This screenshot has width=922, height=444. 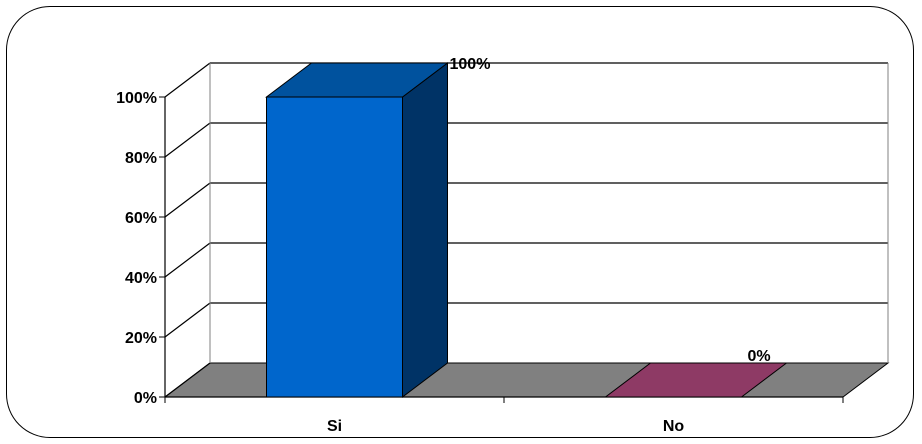 I want to click on x-category-label: Si, so click(x=334, y=426).